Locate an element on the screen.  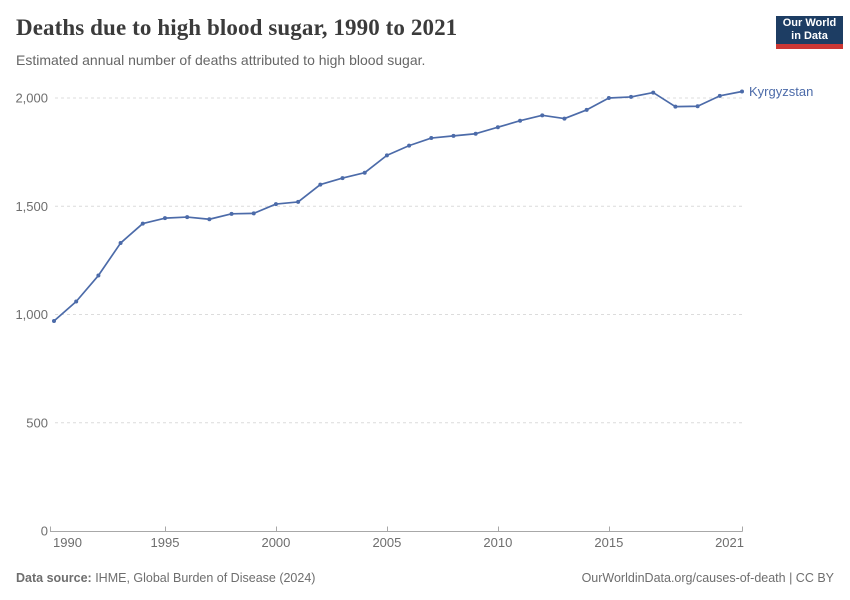
y-axis-tick-label: 0 is located at coordinates (44, 531).